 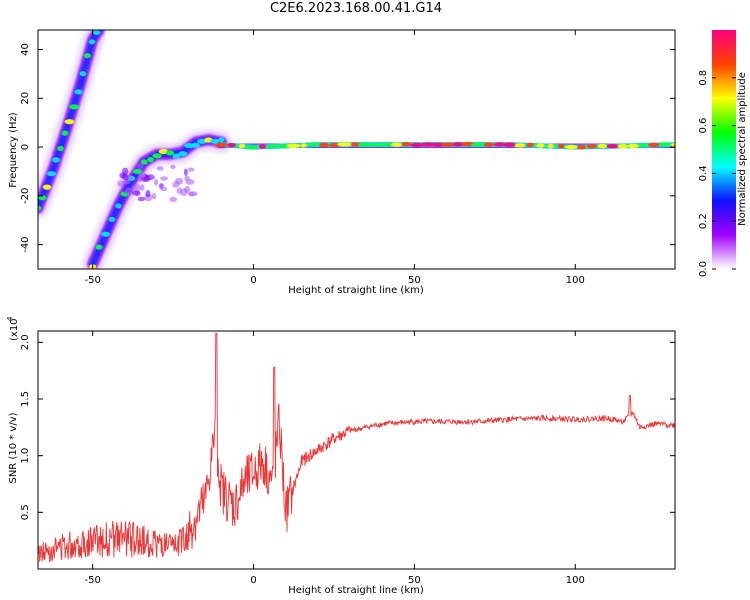 I want to click on snr-x-tick-label: 0, so click(x=253, y=580).